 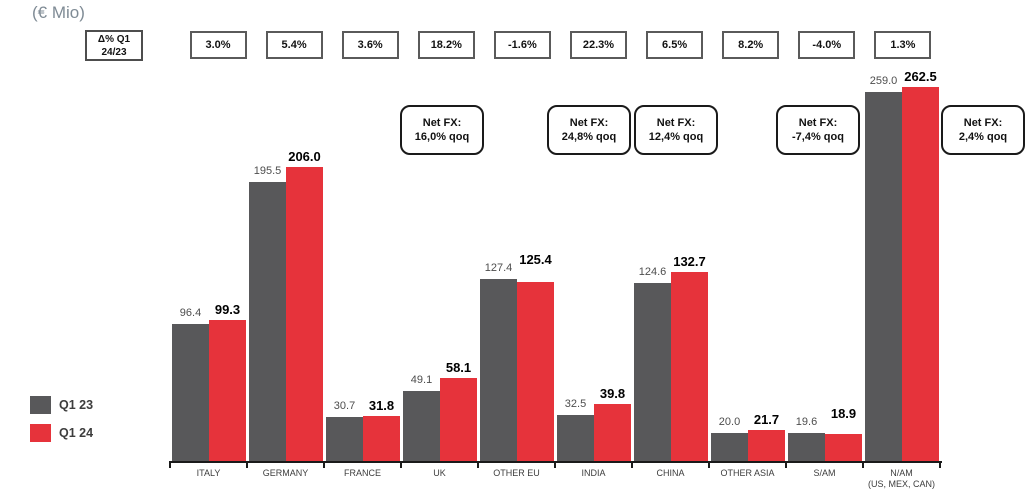 What do you see at coordinates (676, 137) in the screenshot?
I see `netfx-line2: 12,4% qoq` at bounding box center [676, 137].